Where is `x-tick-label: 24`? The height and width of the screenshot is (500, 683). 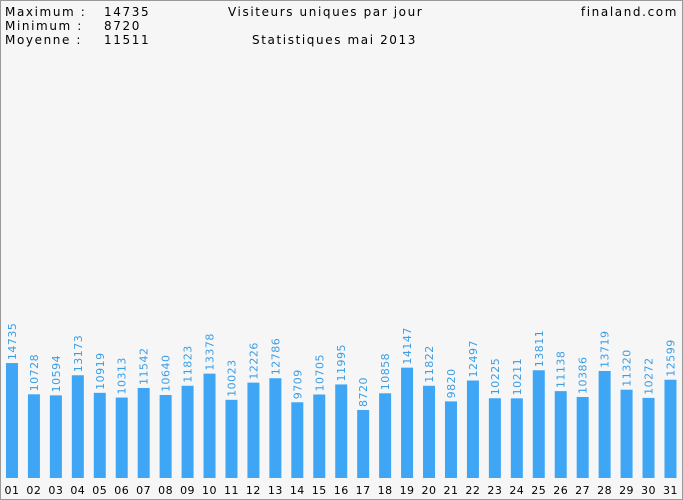 x-tick-label: 24 is located at coordinates (516, 490).